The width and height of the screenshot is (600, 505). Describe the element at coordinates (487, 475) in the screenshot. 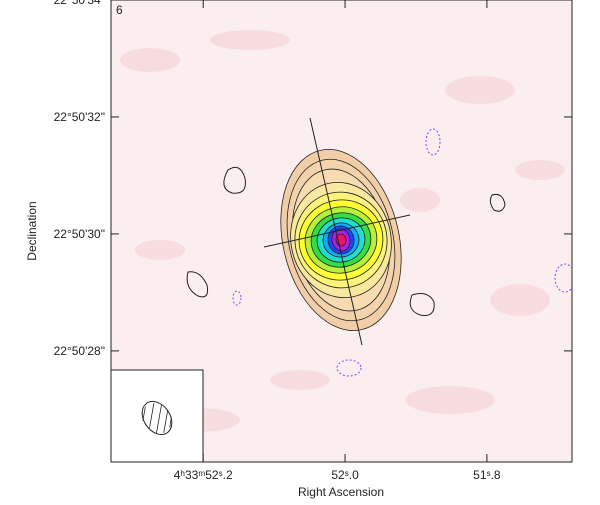

I see `x-tick-label: 51ˢ.8` at that location.